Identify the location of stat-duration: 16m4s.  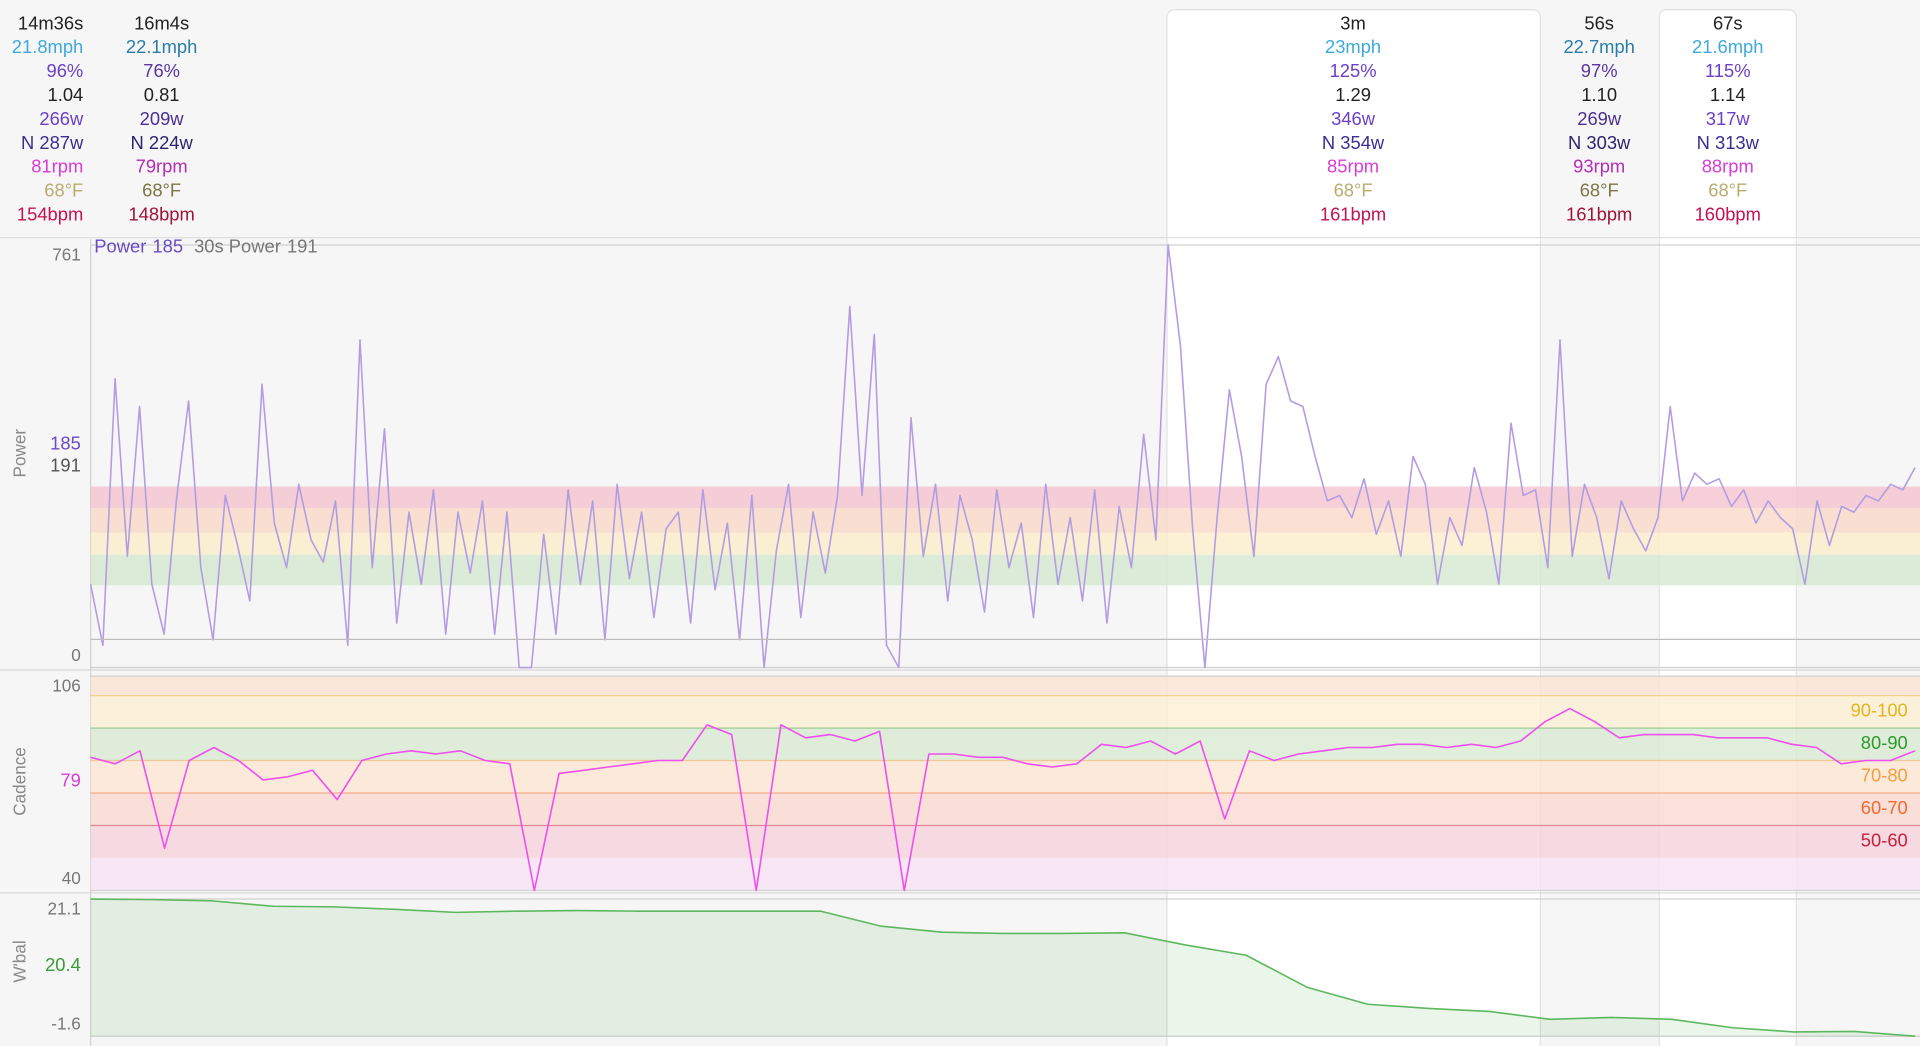
(161, 22).